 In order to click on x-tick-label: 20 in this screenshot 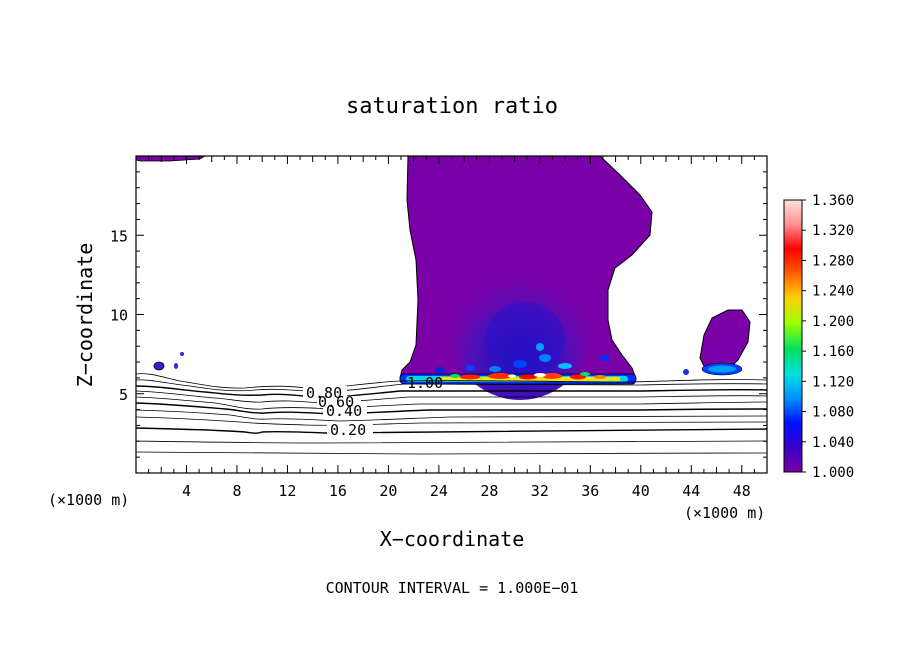, I will do `click(388, 491)`.